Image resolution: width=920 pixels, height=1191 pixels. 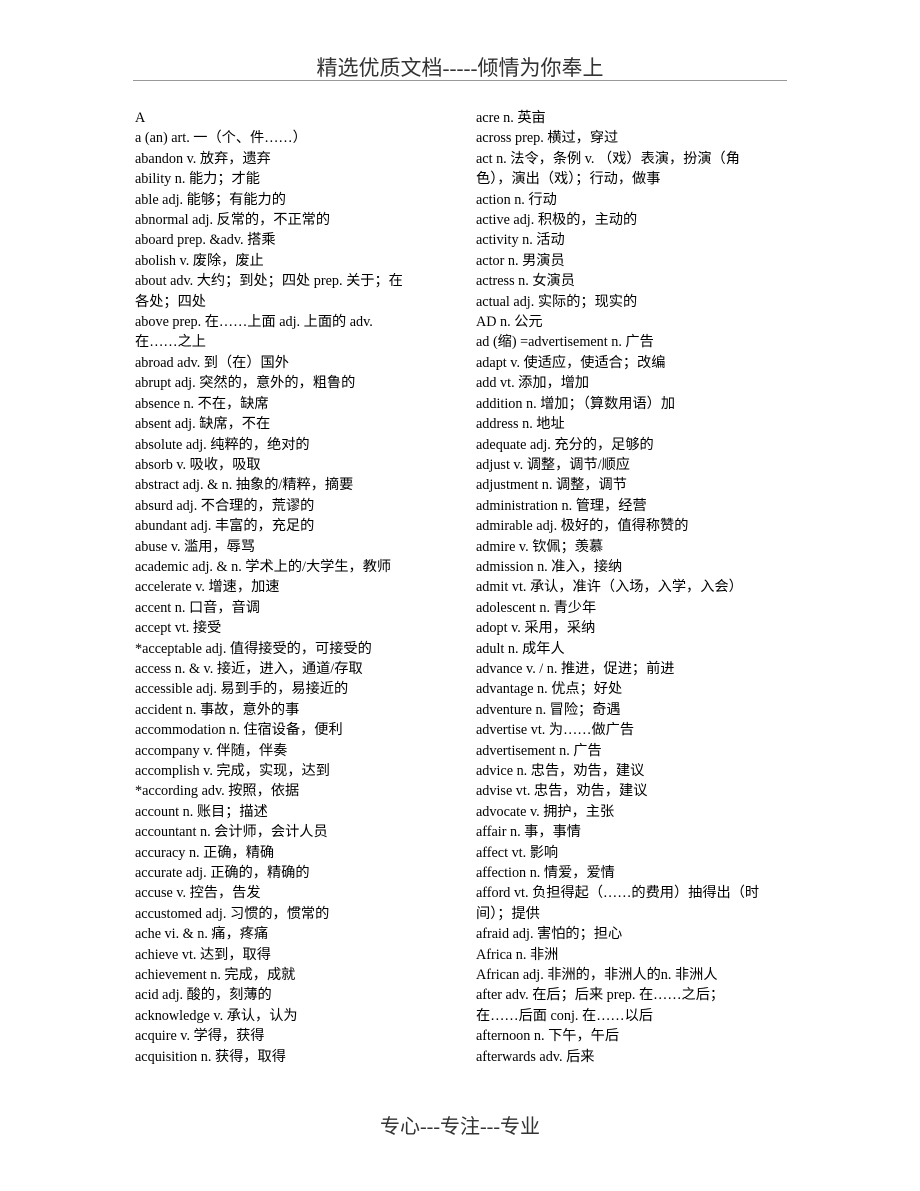 I want to click on vocab-entry: Africa n. 非洲, so click(x=643, y=955).